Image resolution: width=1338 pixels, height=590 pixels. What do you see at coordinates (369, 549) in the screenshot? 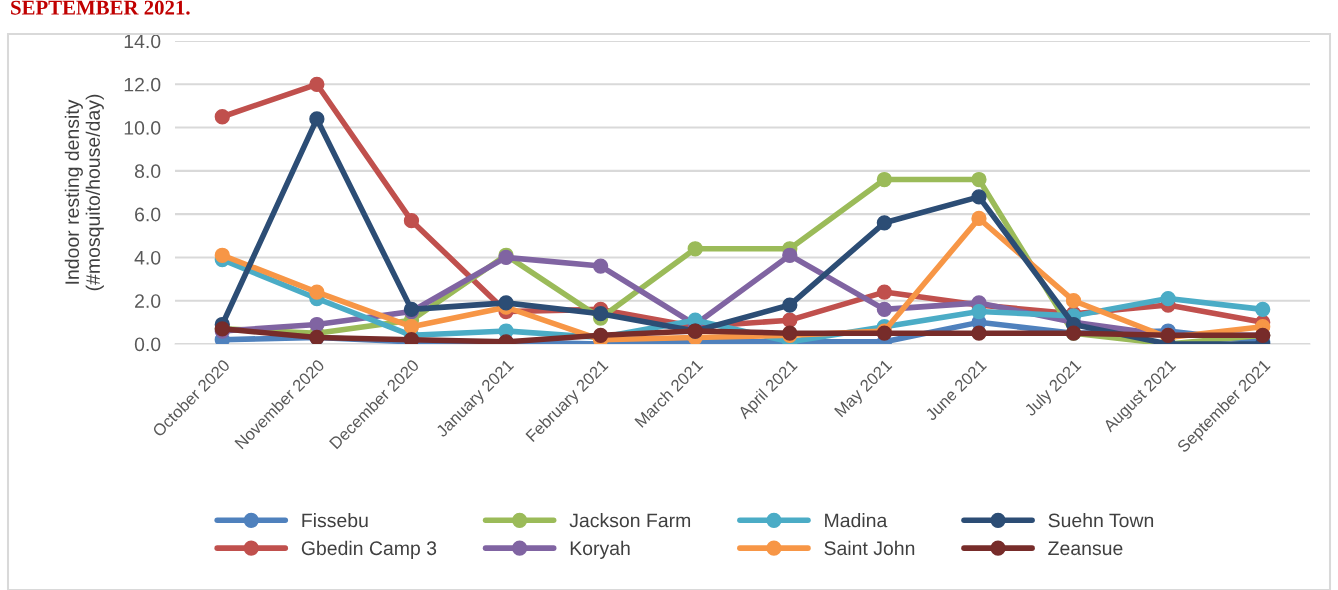
I see `legend-label: Gbedin Camp 3` at bounding box center [369, 549].